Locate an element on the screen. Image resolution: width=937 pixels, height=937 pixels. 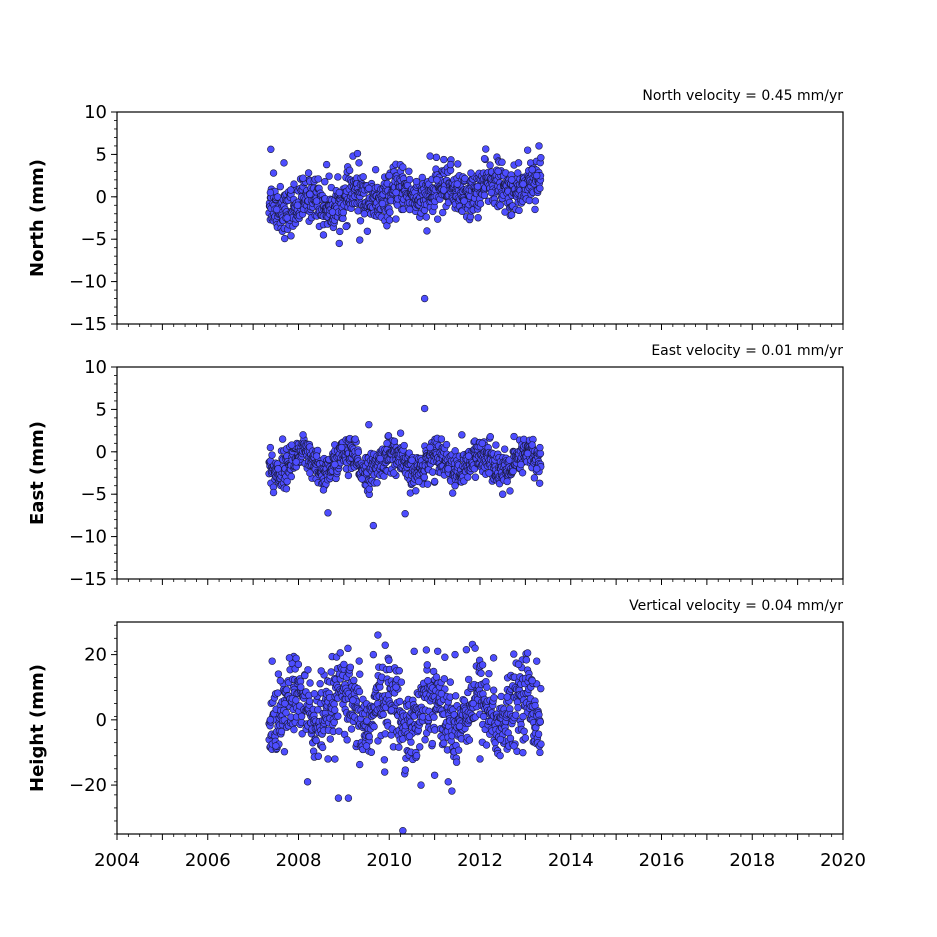
x-tick-label: 2008 is located at coordinates (299, 860).